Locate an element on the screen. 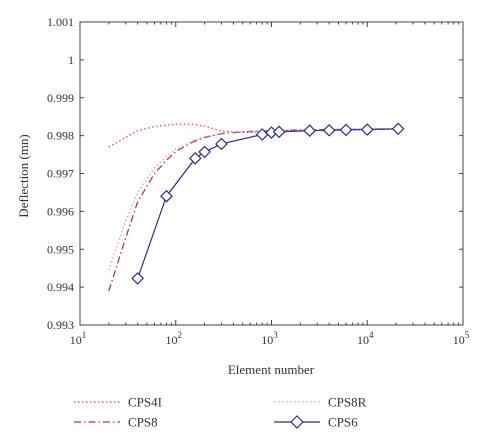 Image resolution: width=500 pixels, height=445 pixels. x-tick-exponent: 5 is located at coordinates (467, 335).